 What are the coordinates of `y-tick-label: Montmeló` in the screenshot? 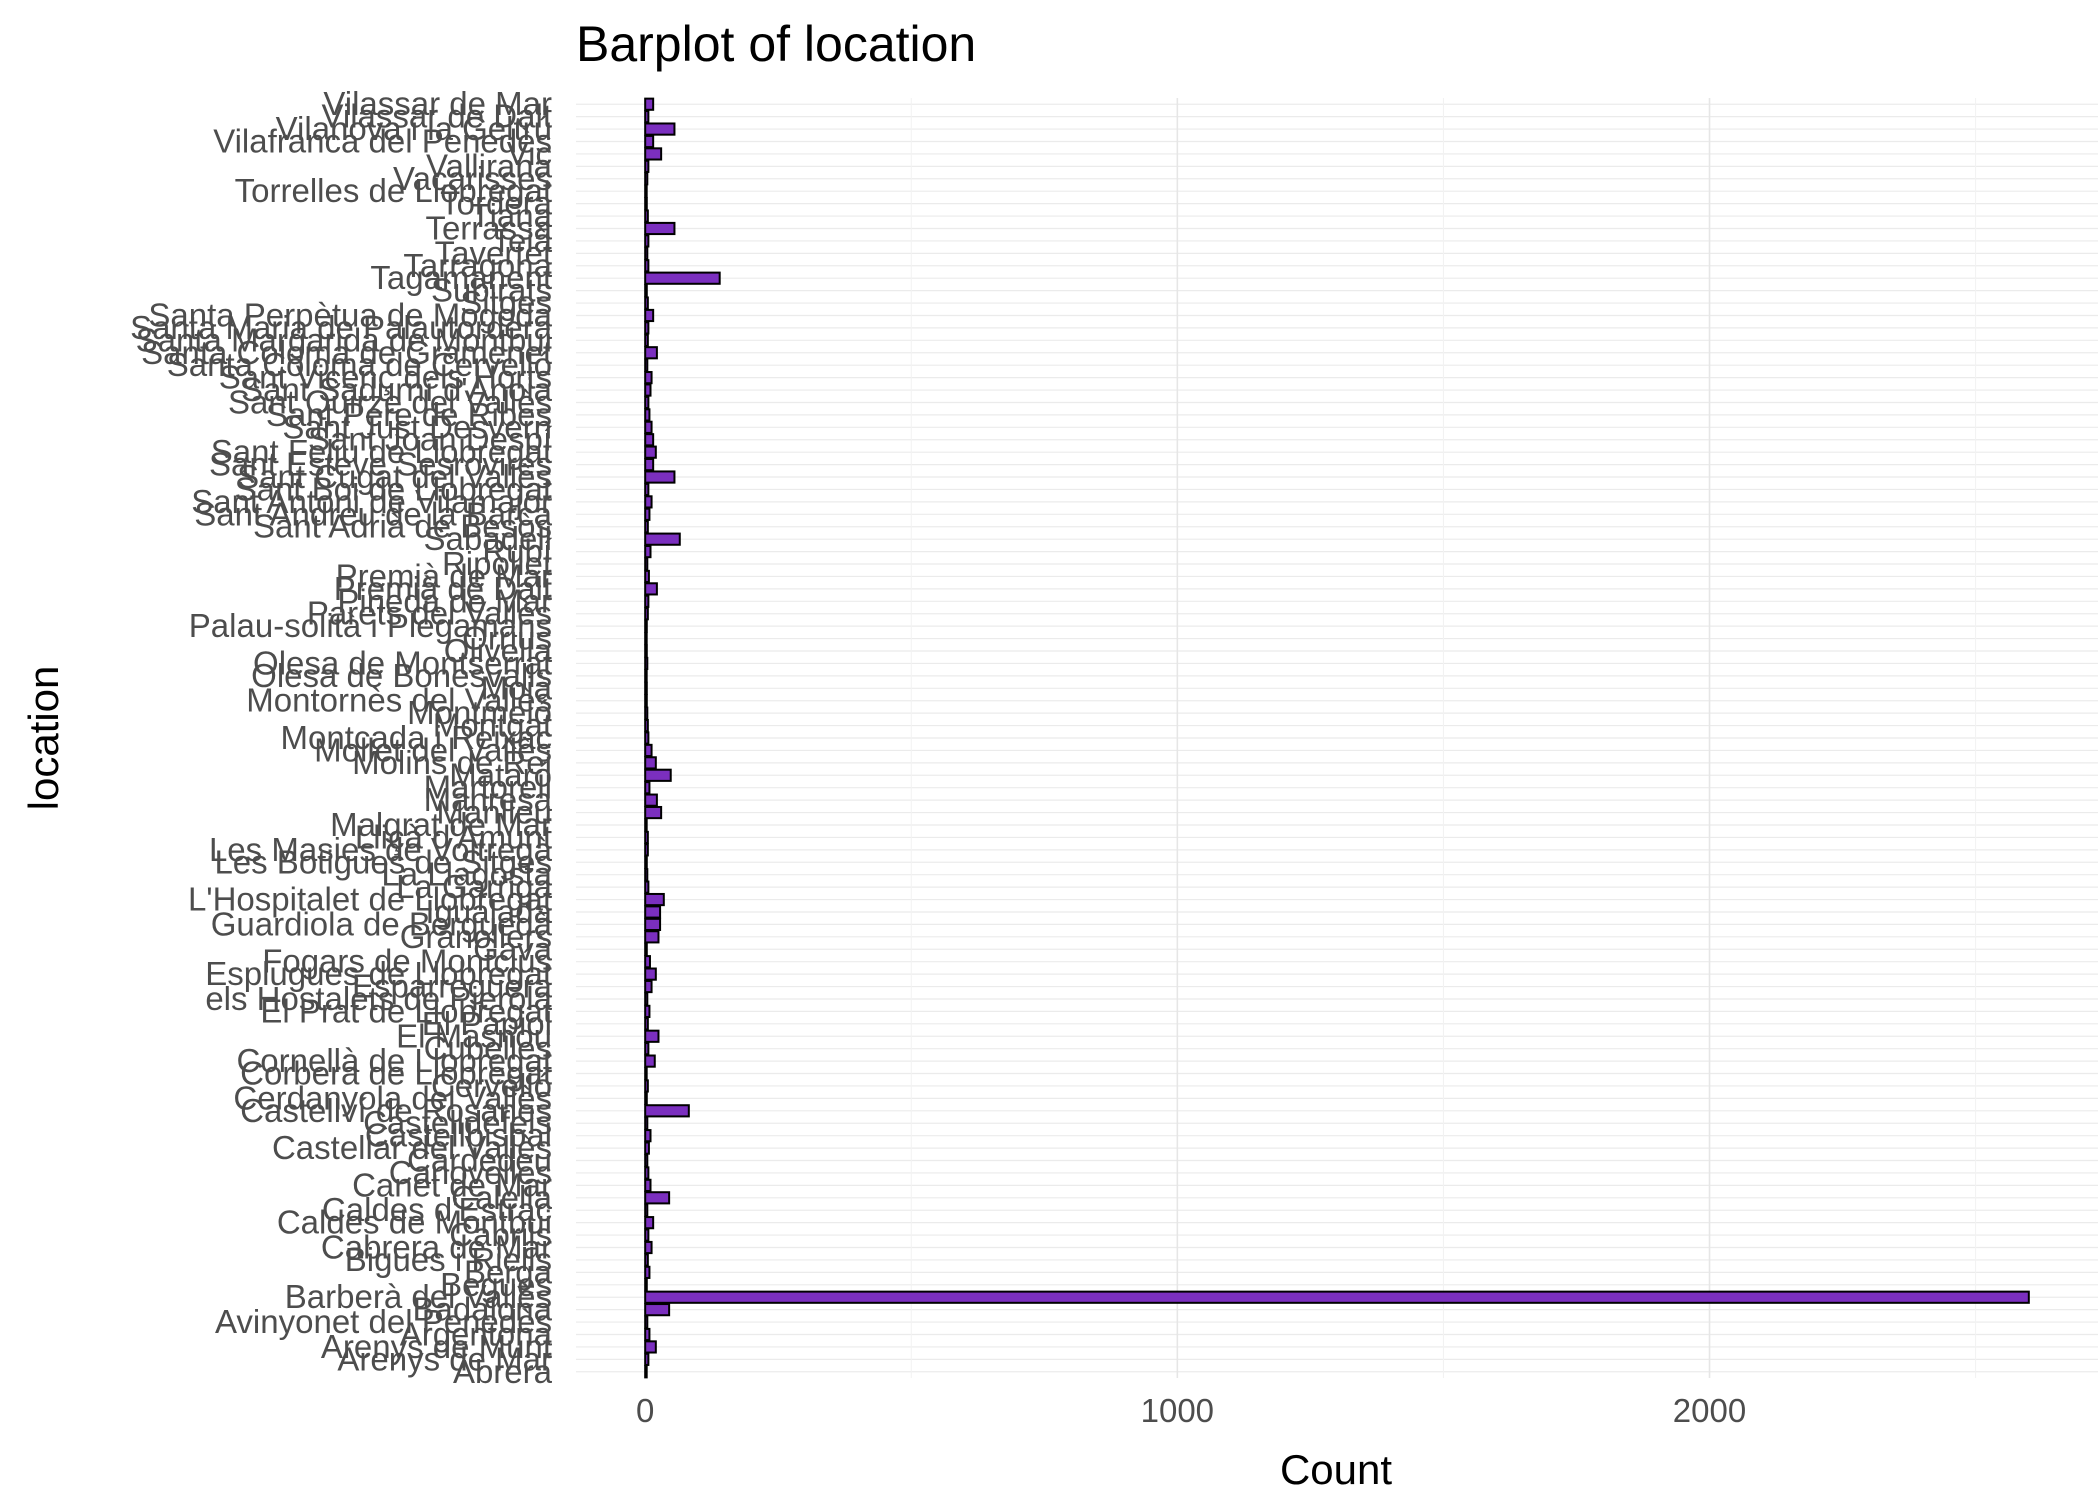 It's located at (479, 712).